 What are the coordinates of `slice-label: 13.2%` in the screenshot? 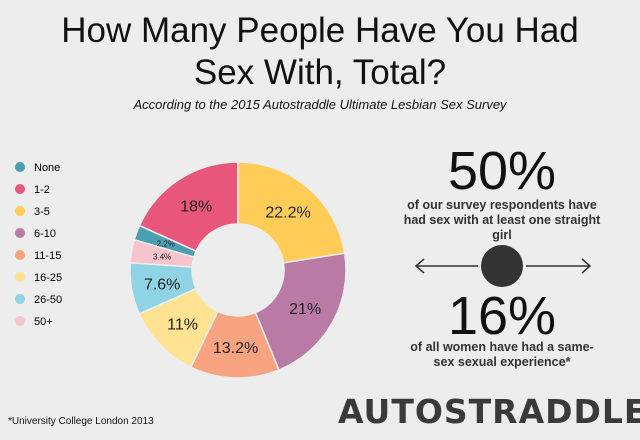 It's located at (235, 348).